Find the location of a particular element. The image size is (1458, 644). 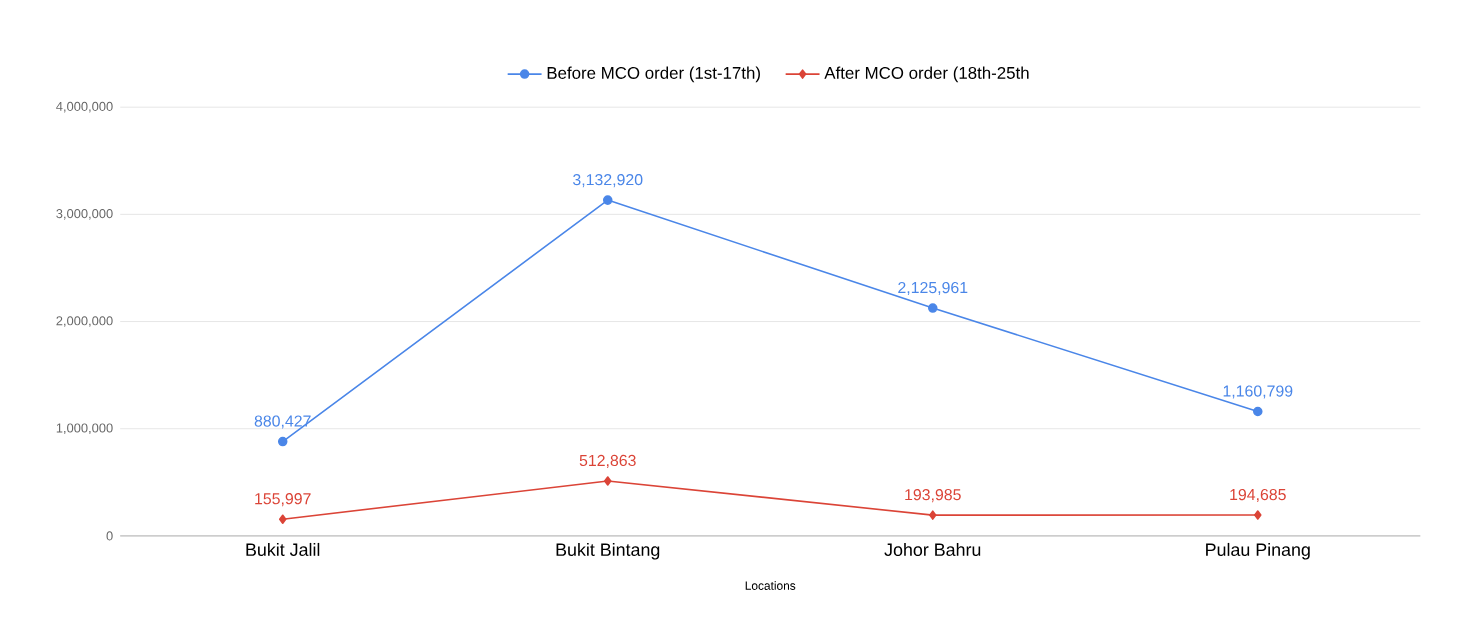

legend-label: After MCO order (18th-25th is located at coordinates (926, 74).